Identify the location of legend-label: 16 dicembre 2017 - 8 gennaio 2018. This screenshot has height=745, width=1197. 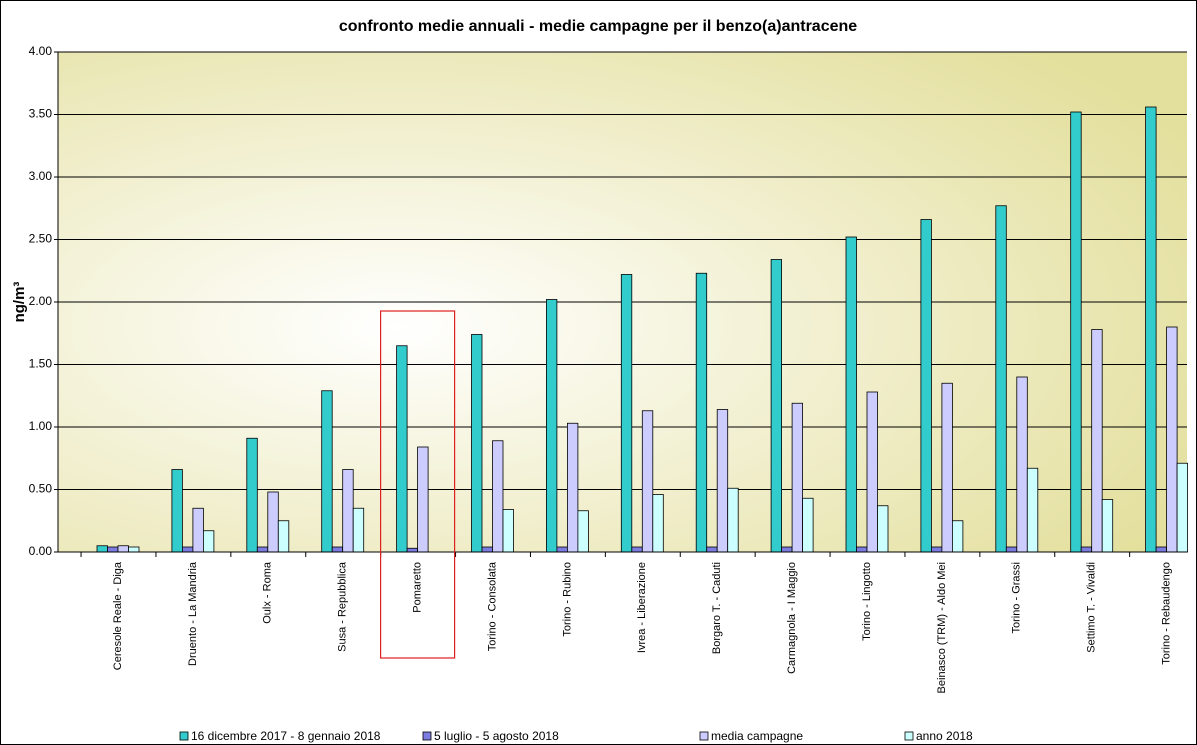
(286, 736).